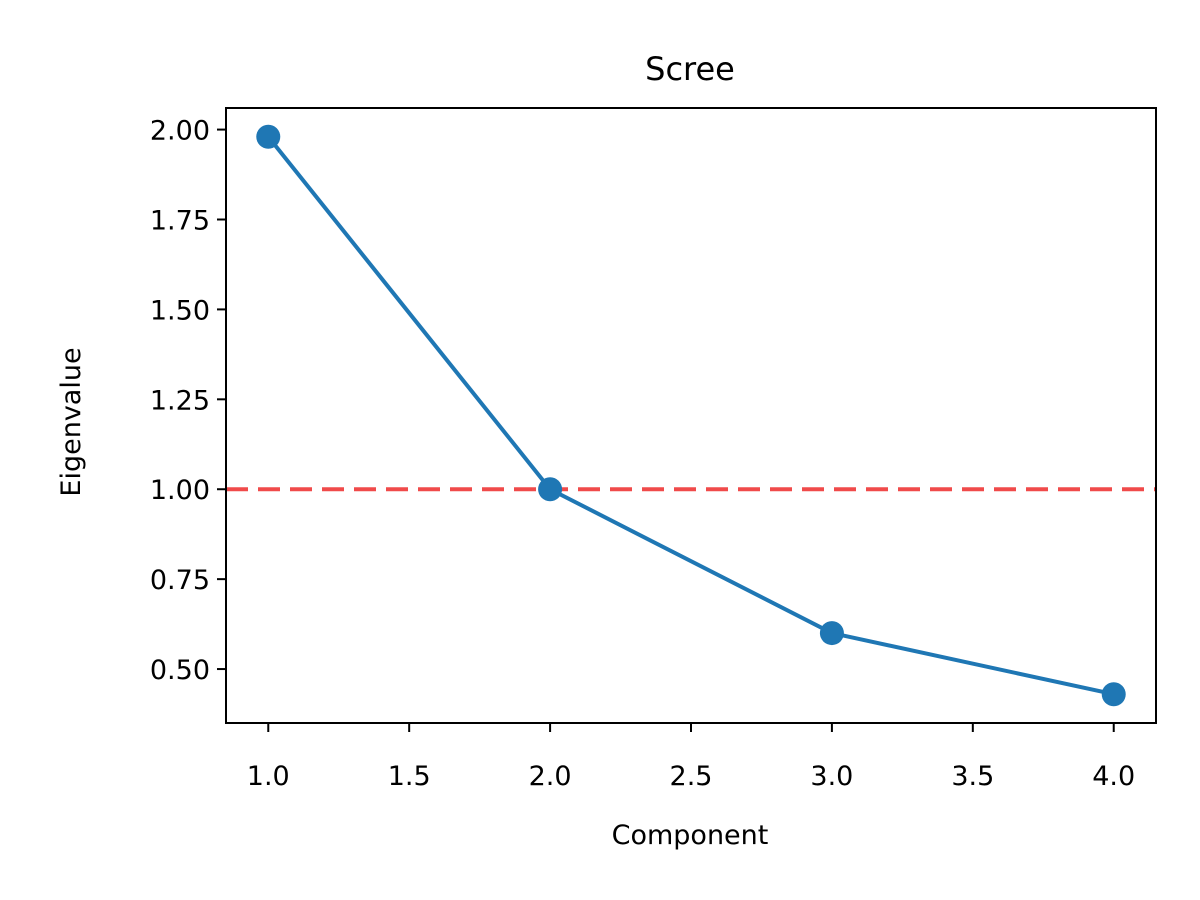  Describe the element at coordinates (71, 421) in the screenshot. I see `y-axis-label: Eigenvalue` at that location.